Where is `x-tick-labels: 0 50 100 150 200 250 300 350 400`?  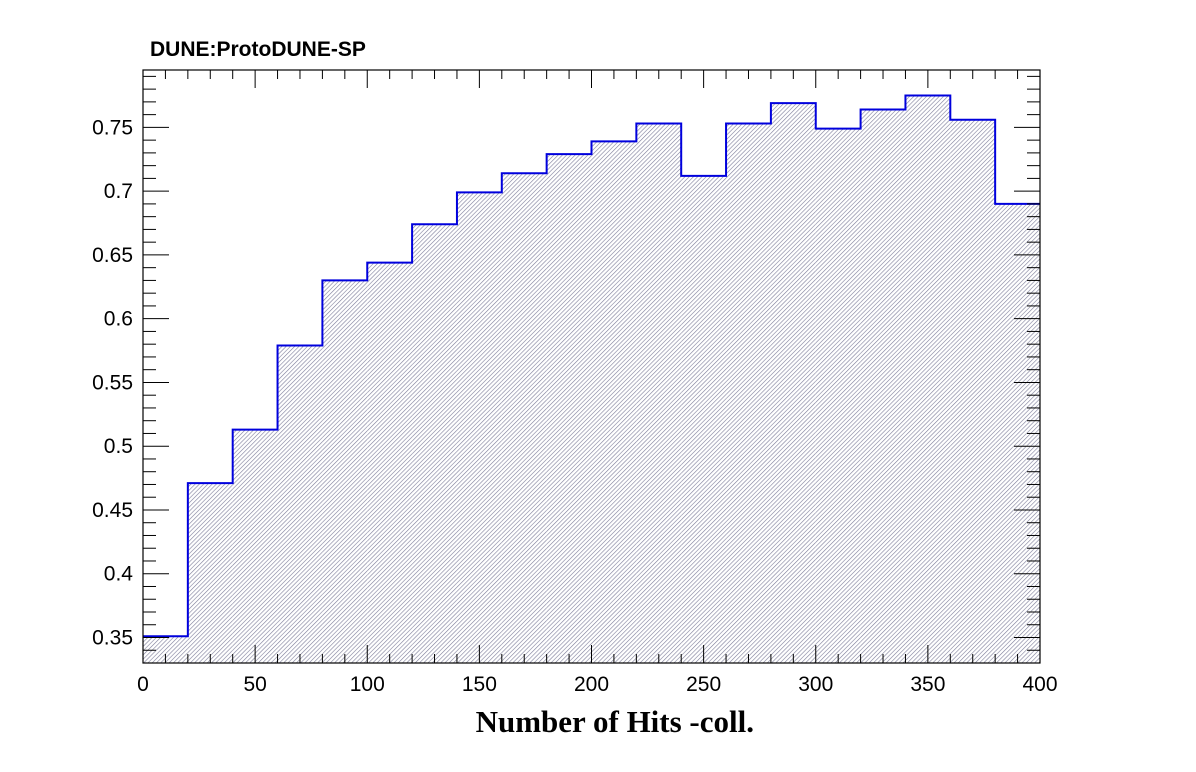 x-tick-labels: 0 50 100 150 200 250 300 350 400 is located at coordinates (597, 684).